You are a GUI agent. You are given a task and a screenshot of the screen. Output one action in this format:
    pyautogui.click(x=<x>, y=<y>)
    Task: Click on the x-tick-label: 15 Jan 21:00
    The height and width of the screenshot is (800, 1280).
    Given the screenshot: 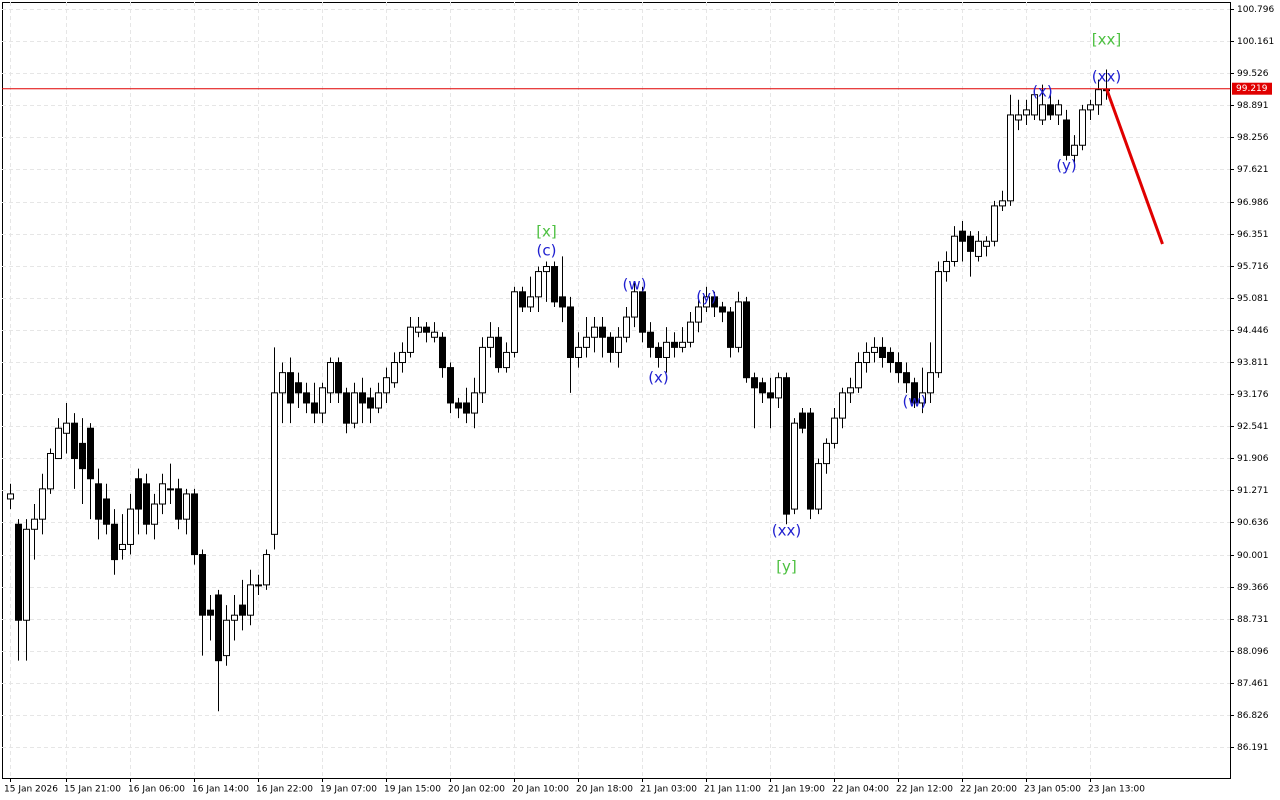 What is the action you would take?
    pyautogui.click(x=92, y=790)
    